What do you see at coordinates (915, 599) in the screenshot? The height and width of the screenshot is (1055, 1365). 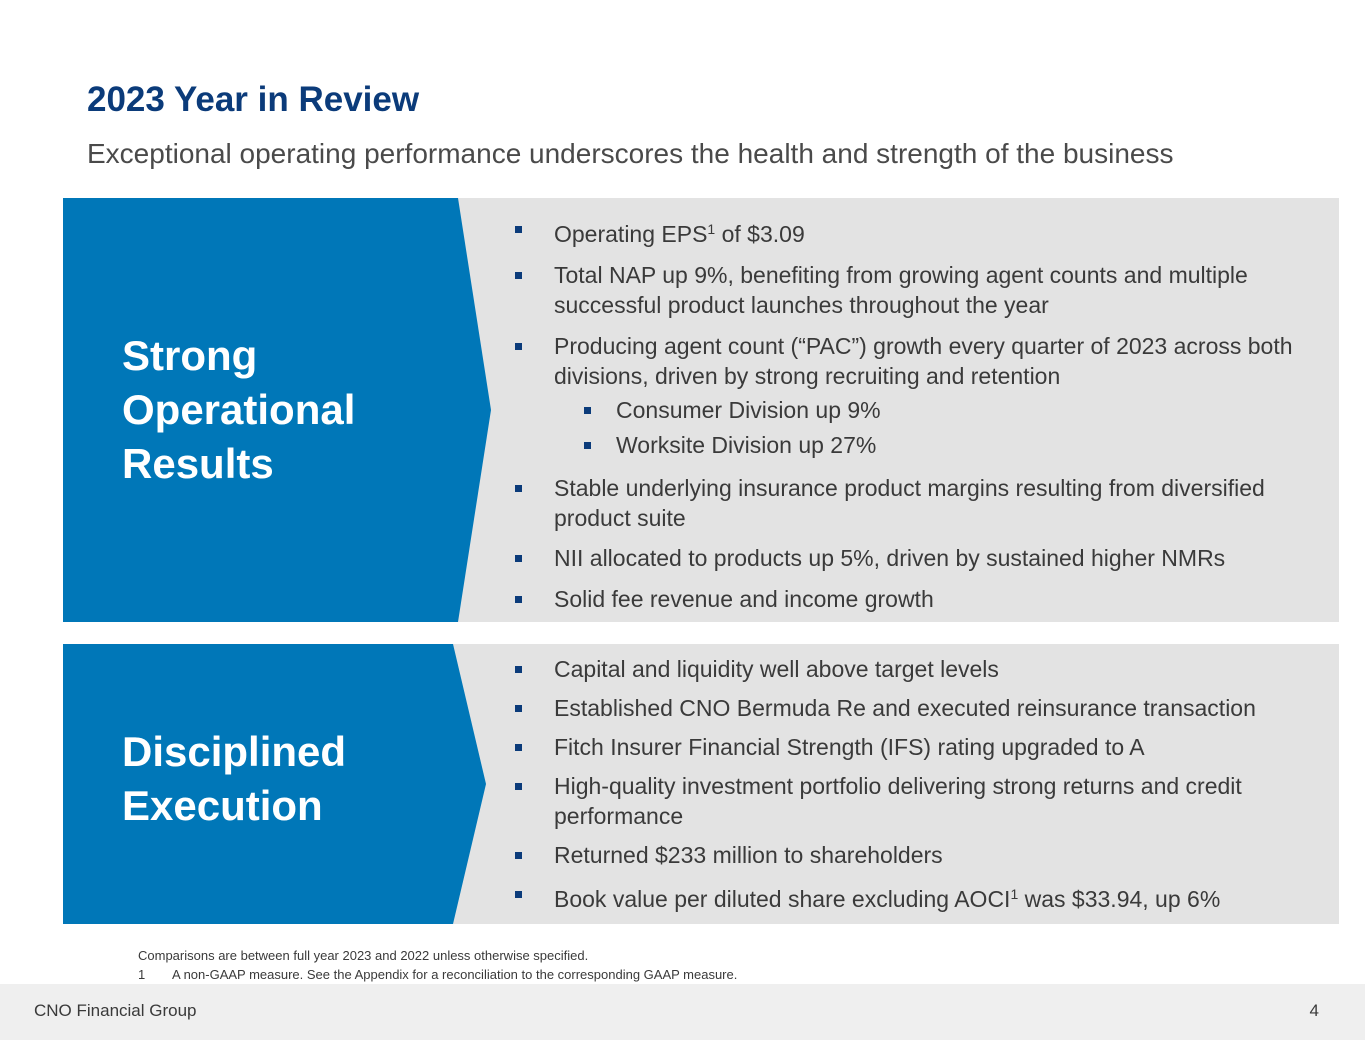 I see `list-item: Solid fee revenue and income growth` at bounding box center [915, 599].